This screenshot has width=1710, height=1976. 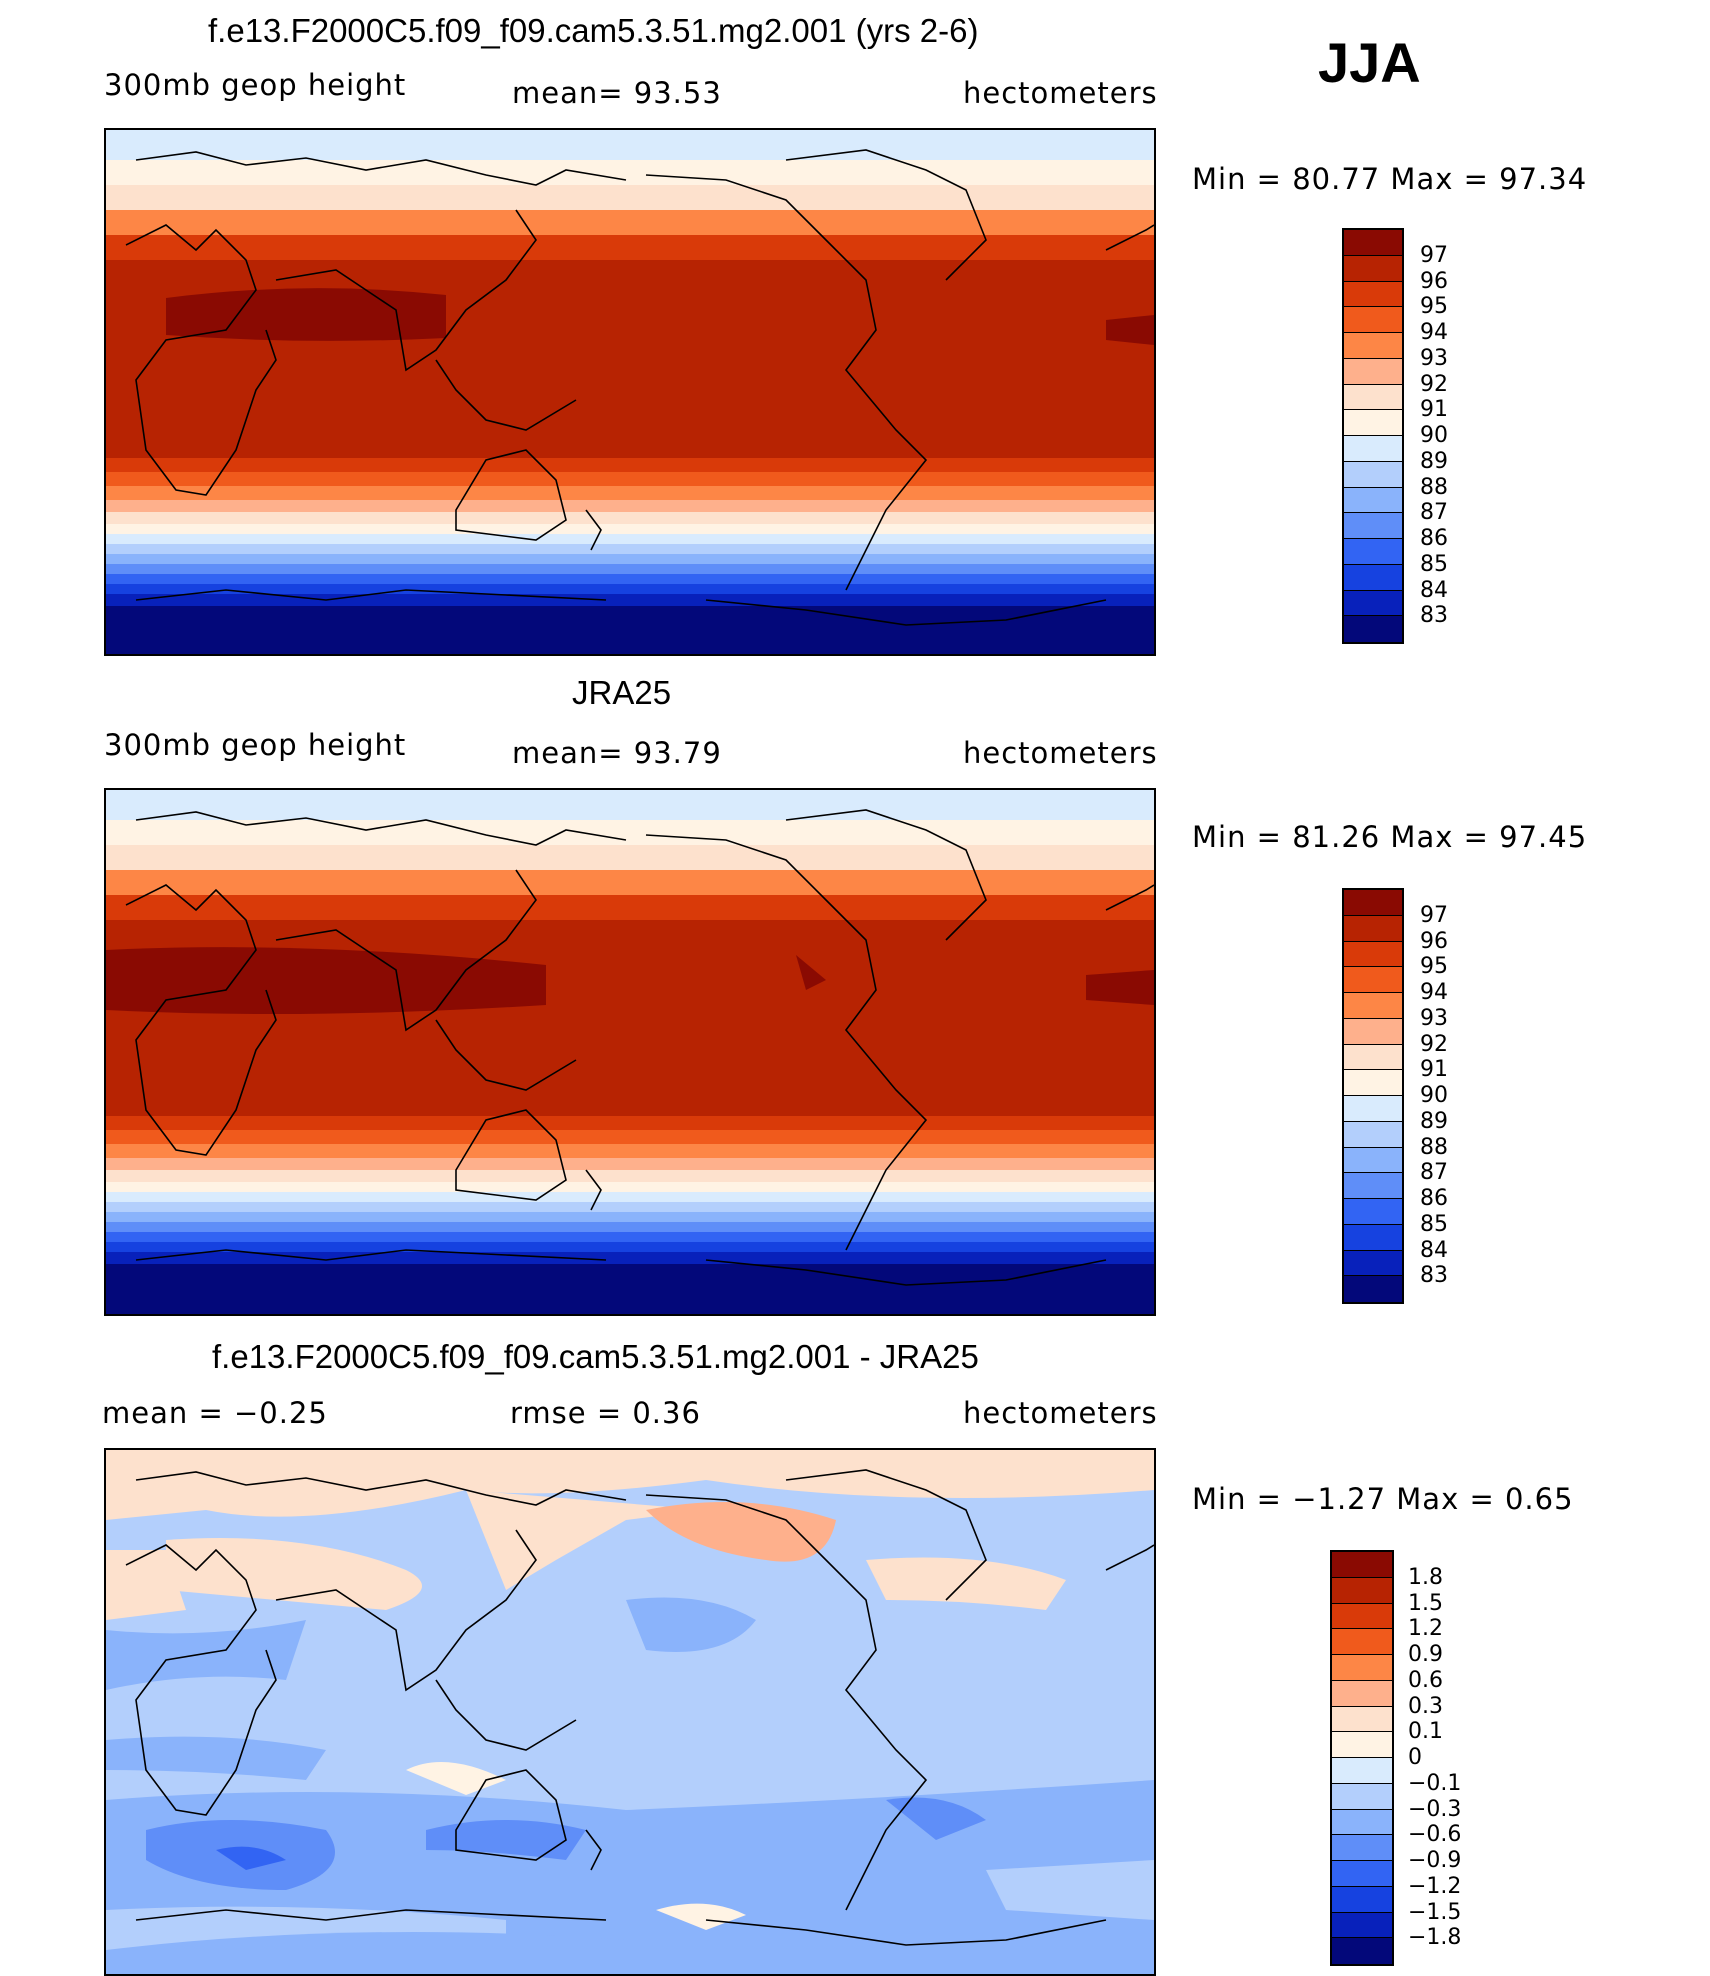 I want to click on panel2-colorbar-label: 90, so click(x=1434, y=1095).